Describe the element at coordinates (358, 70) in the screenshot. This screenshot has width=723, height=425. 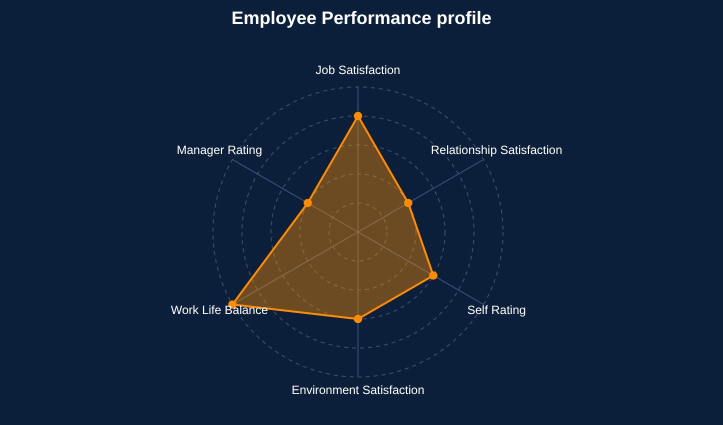
I see `spoke-label: Job Satisfaction` at that location.